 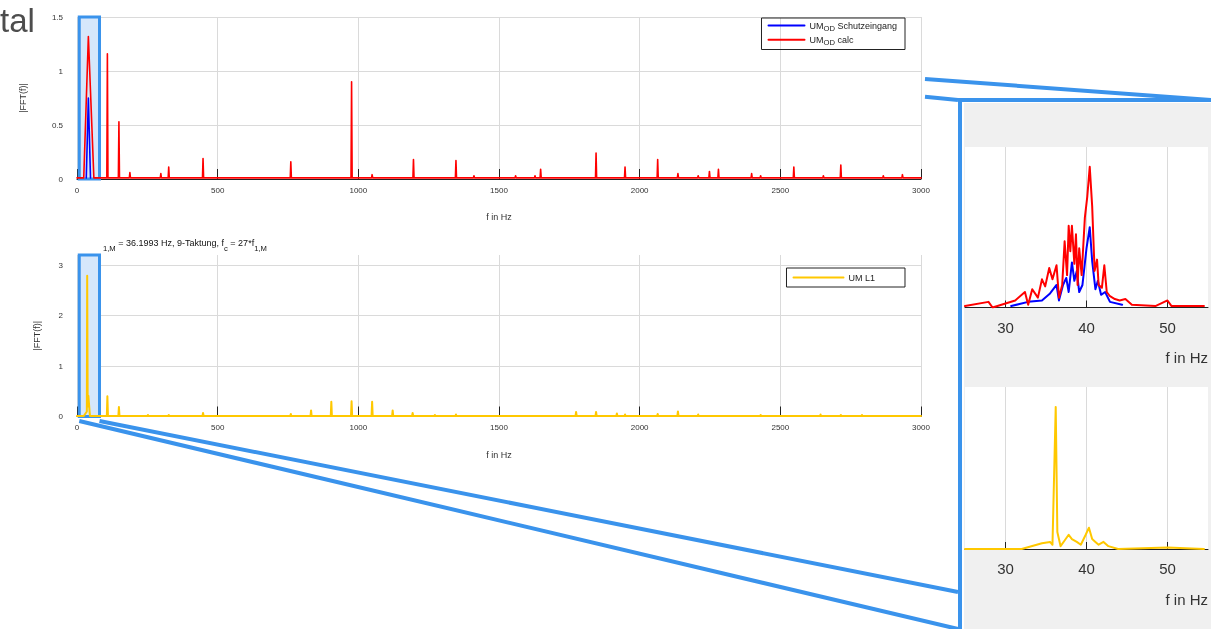 I want to click on y-tick-label: 3, so click(x=61, y=265).